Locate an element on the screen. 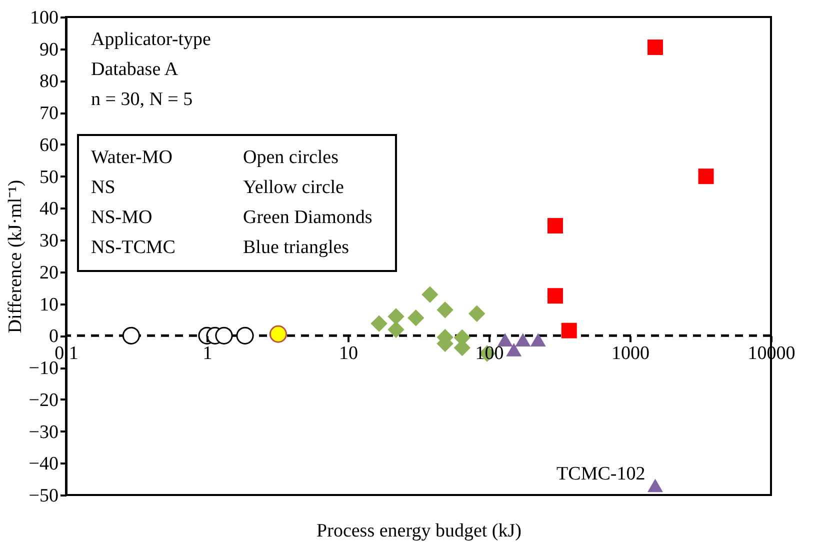 This screenshot has width=837, height=542. y-tick-label: −10 is located at coordinates (43, 369).